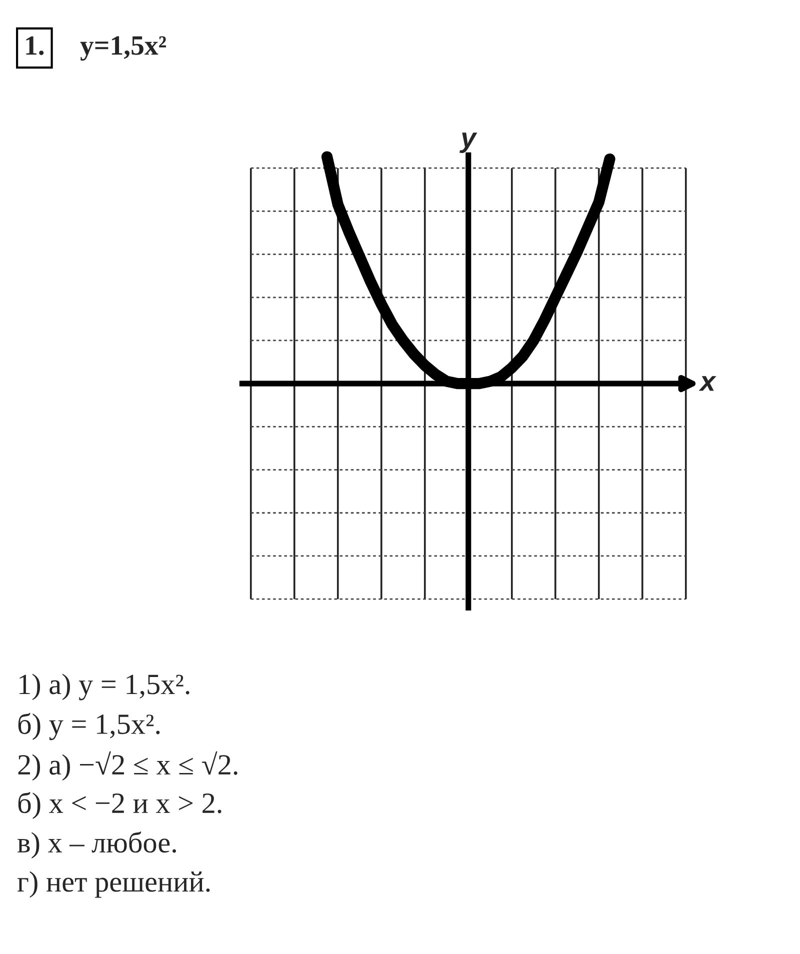 The image size is (800, 954). Describe the element at coordinates (89, 726) in the screenshot. I see `text: б) y = 1,5x².` at that location.